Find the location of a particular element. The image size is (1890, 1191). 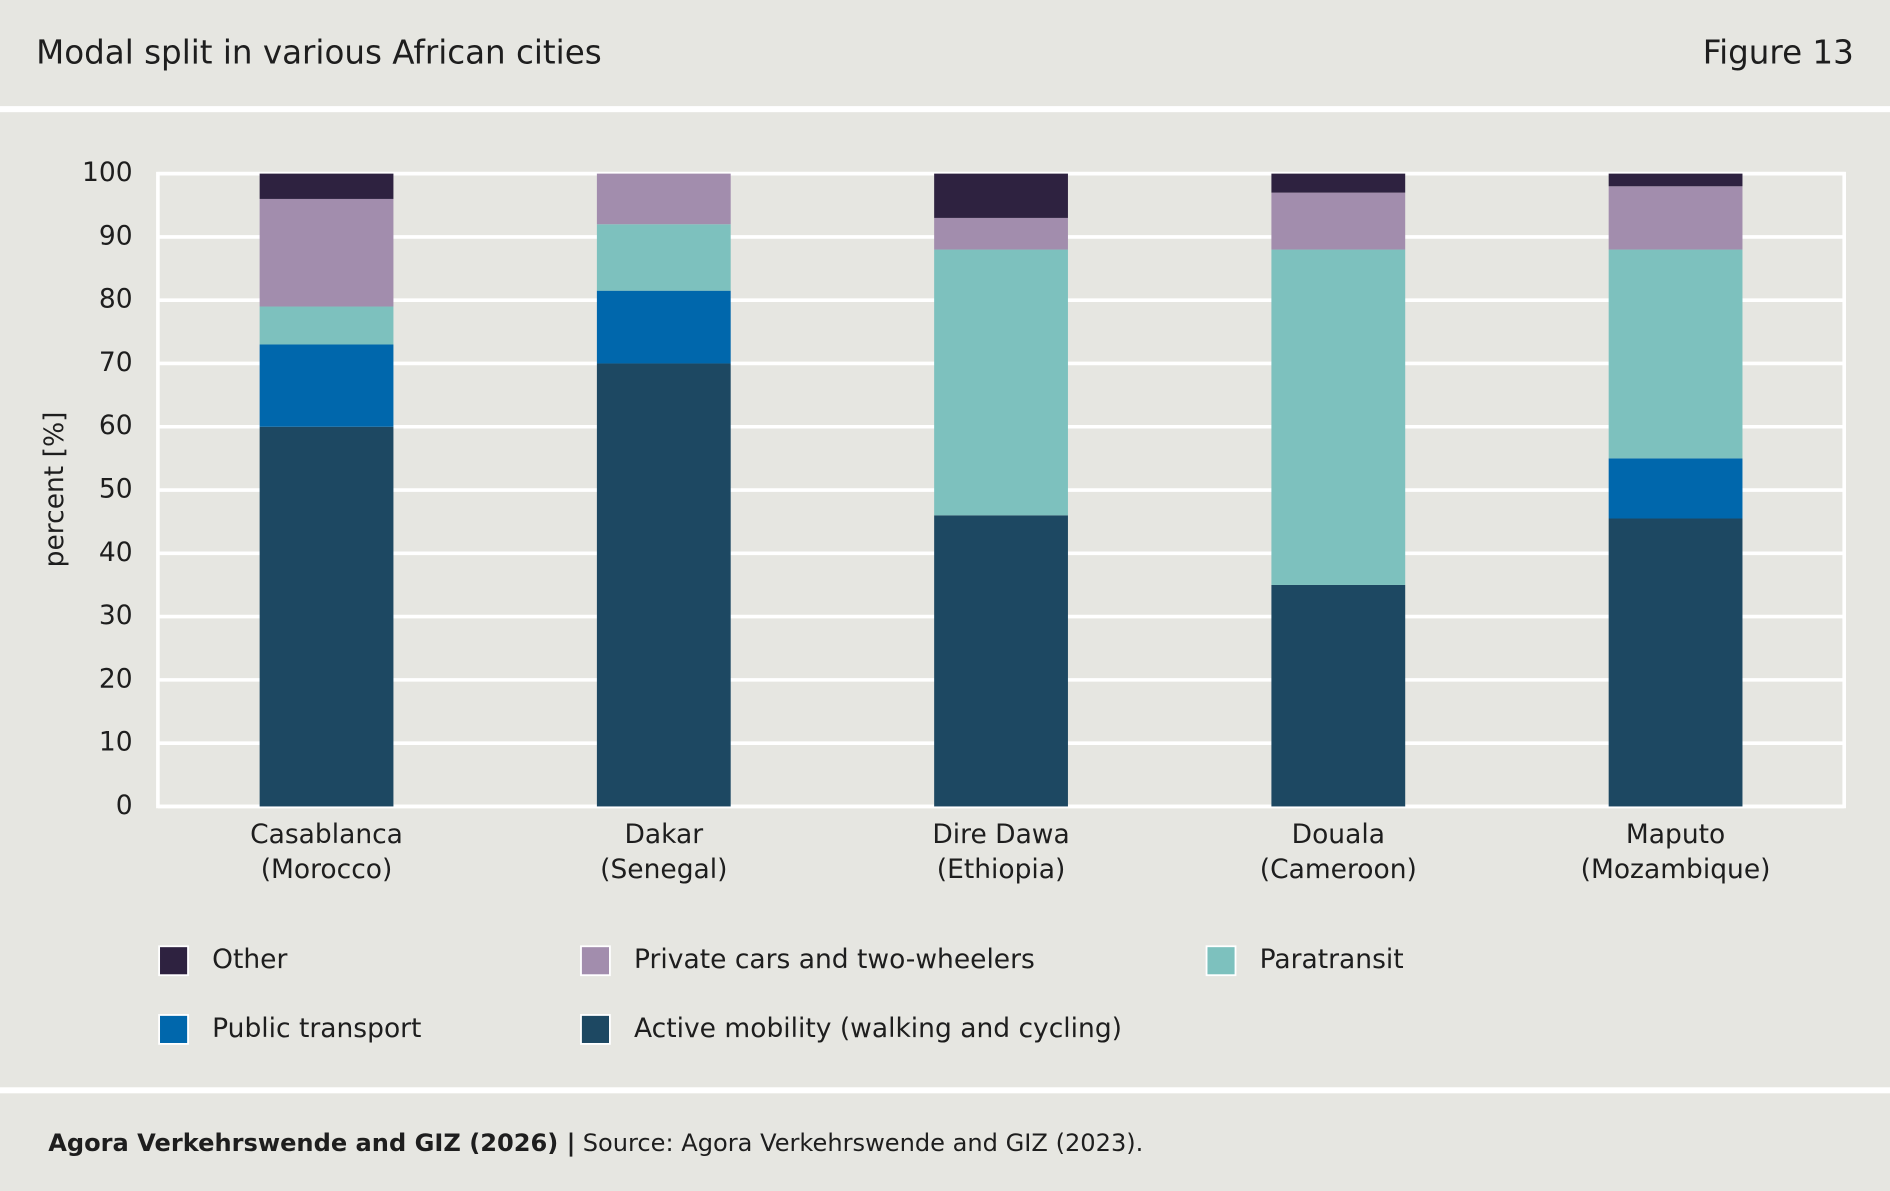

y-tick-label: 50 is located at coordinates (116, 489).